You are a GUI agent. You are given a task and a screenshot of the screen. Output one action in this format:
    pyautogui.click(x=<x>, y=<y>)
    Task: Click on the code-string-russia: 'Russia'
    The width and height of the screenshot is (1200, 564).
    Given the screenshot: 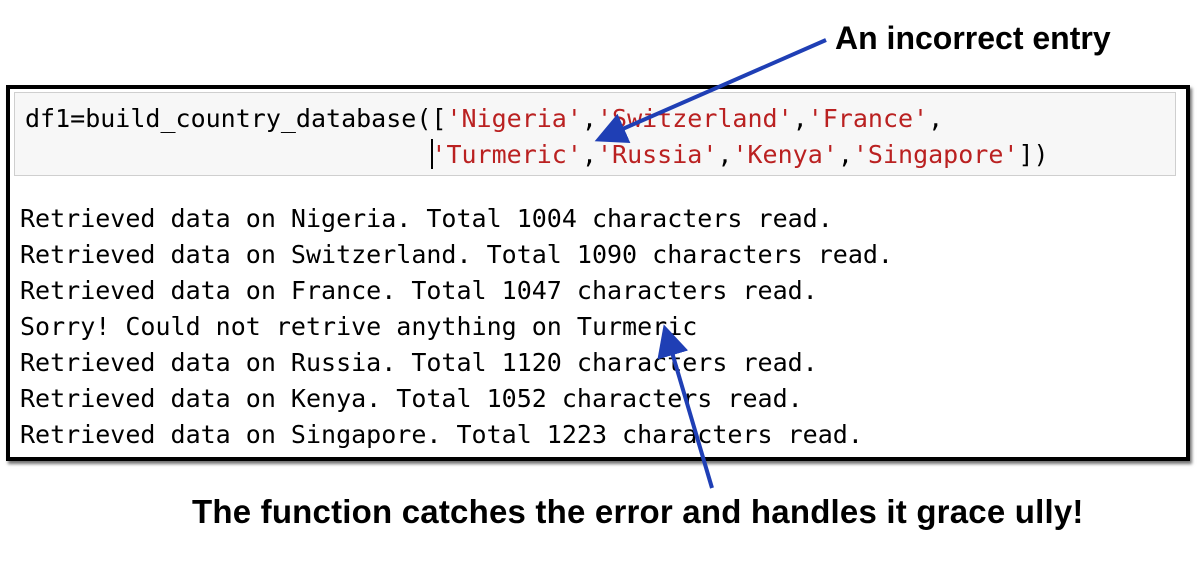 What is the action you would take?
    pyautogui.click(x=657, y=154)
    